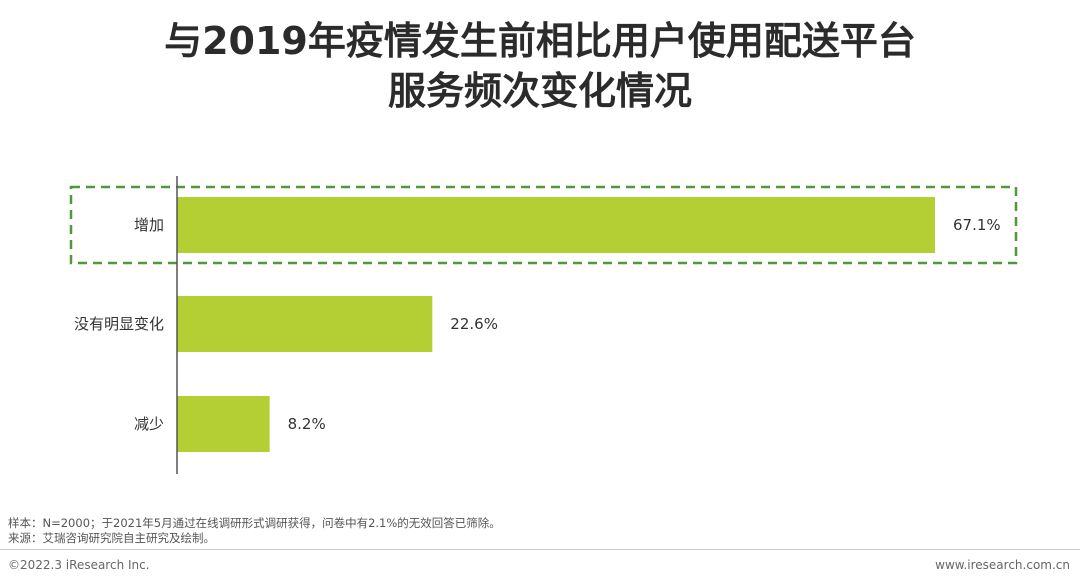 The image size is (1080, 583). I want to click on chart-title-line-1: 与2019年疫情发生前相比用户使用配送平台, so click(540, 41).